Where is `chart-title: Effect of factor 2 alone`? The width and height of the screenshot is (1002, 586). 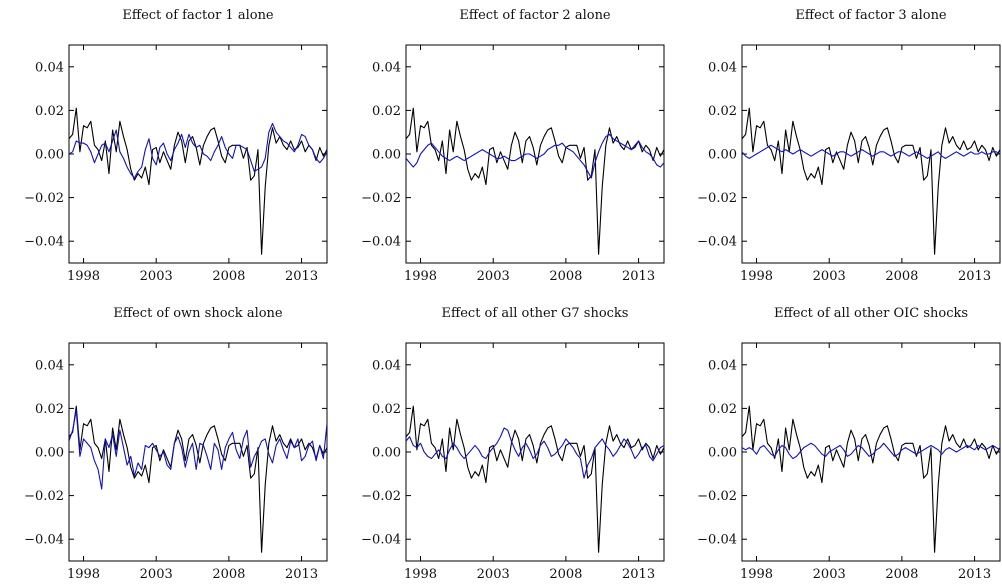
chart-title: Effect of factor 2 alone is located at coordinates (535, 15).